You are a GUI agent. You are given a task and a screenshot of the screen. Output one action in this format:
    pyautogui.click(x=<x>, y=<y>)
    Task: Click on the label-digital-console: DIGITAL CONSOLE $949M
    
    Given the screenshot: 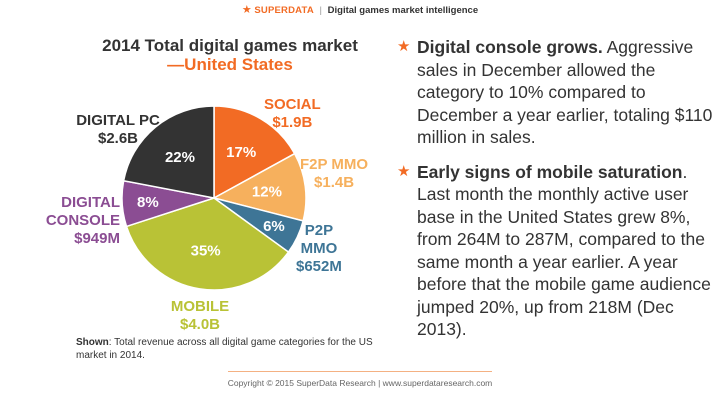 What is the action you would take?
    pyautogui.click(x=75, y=221)
    